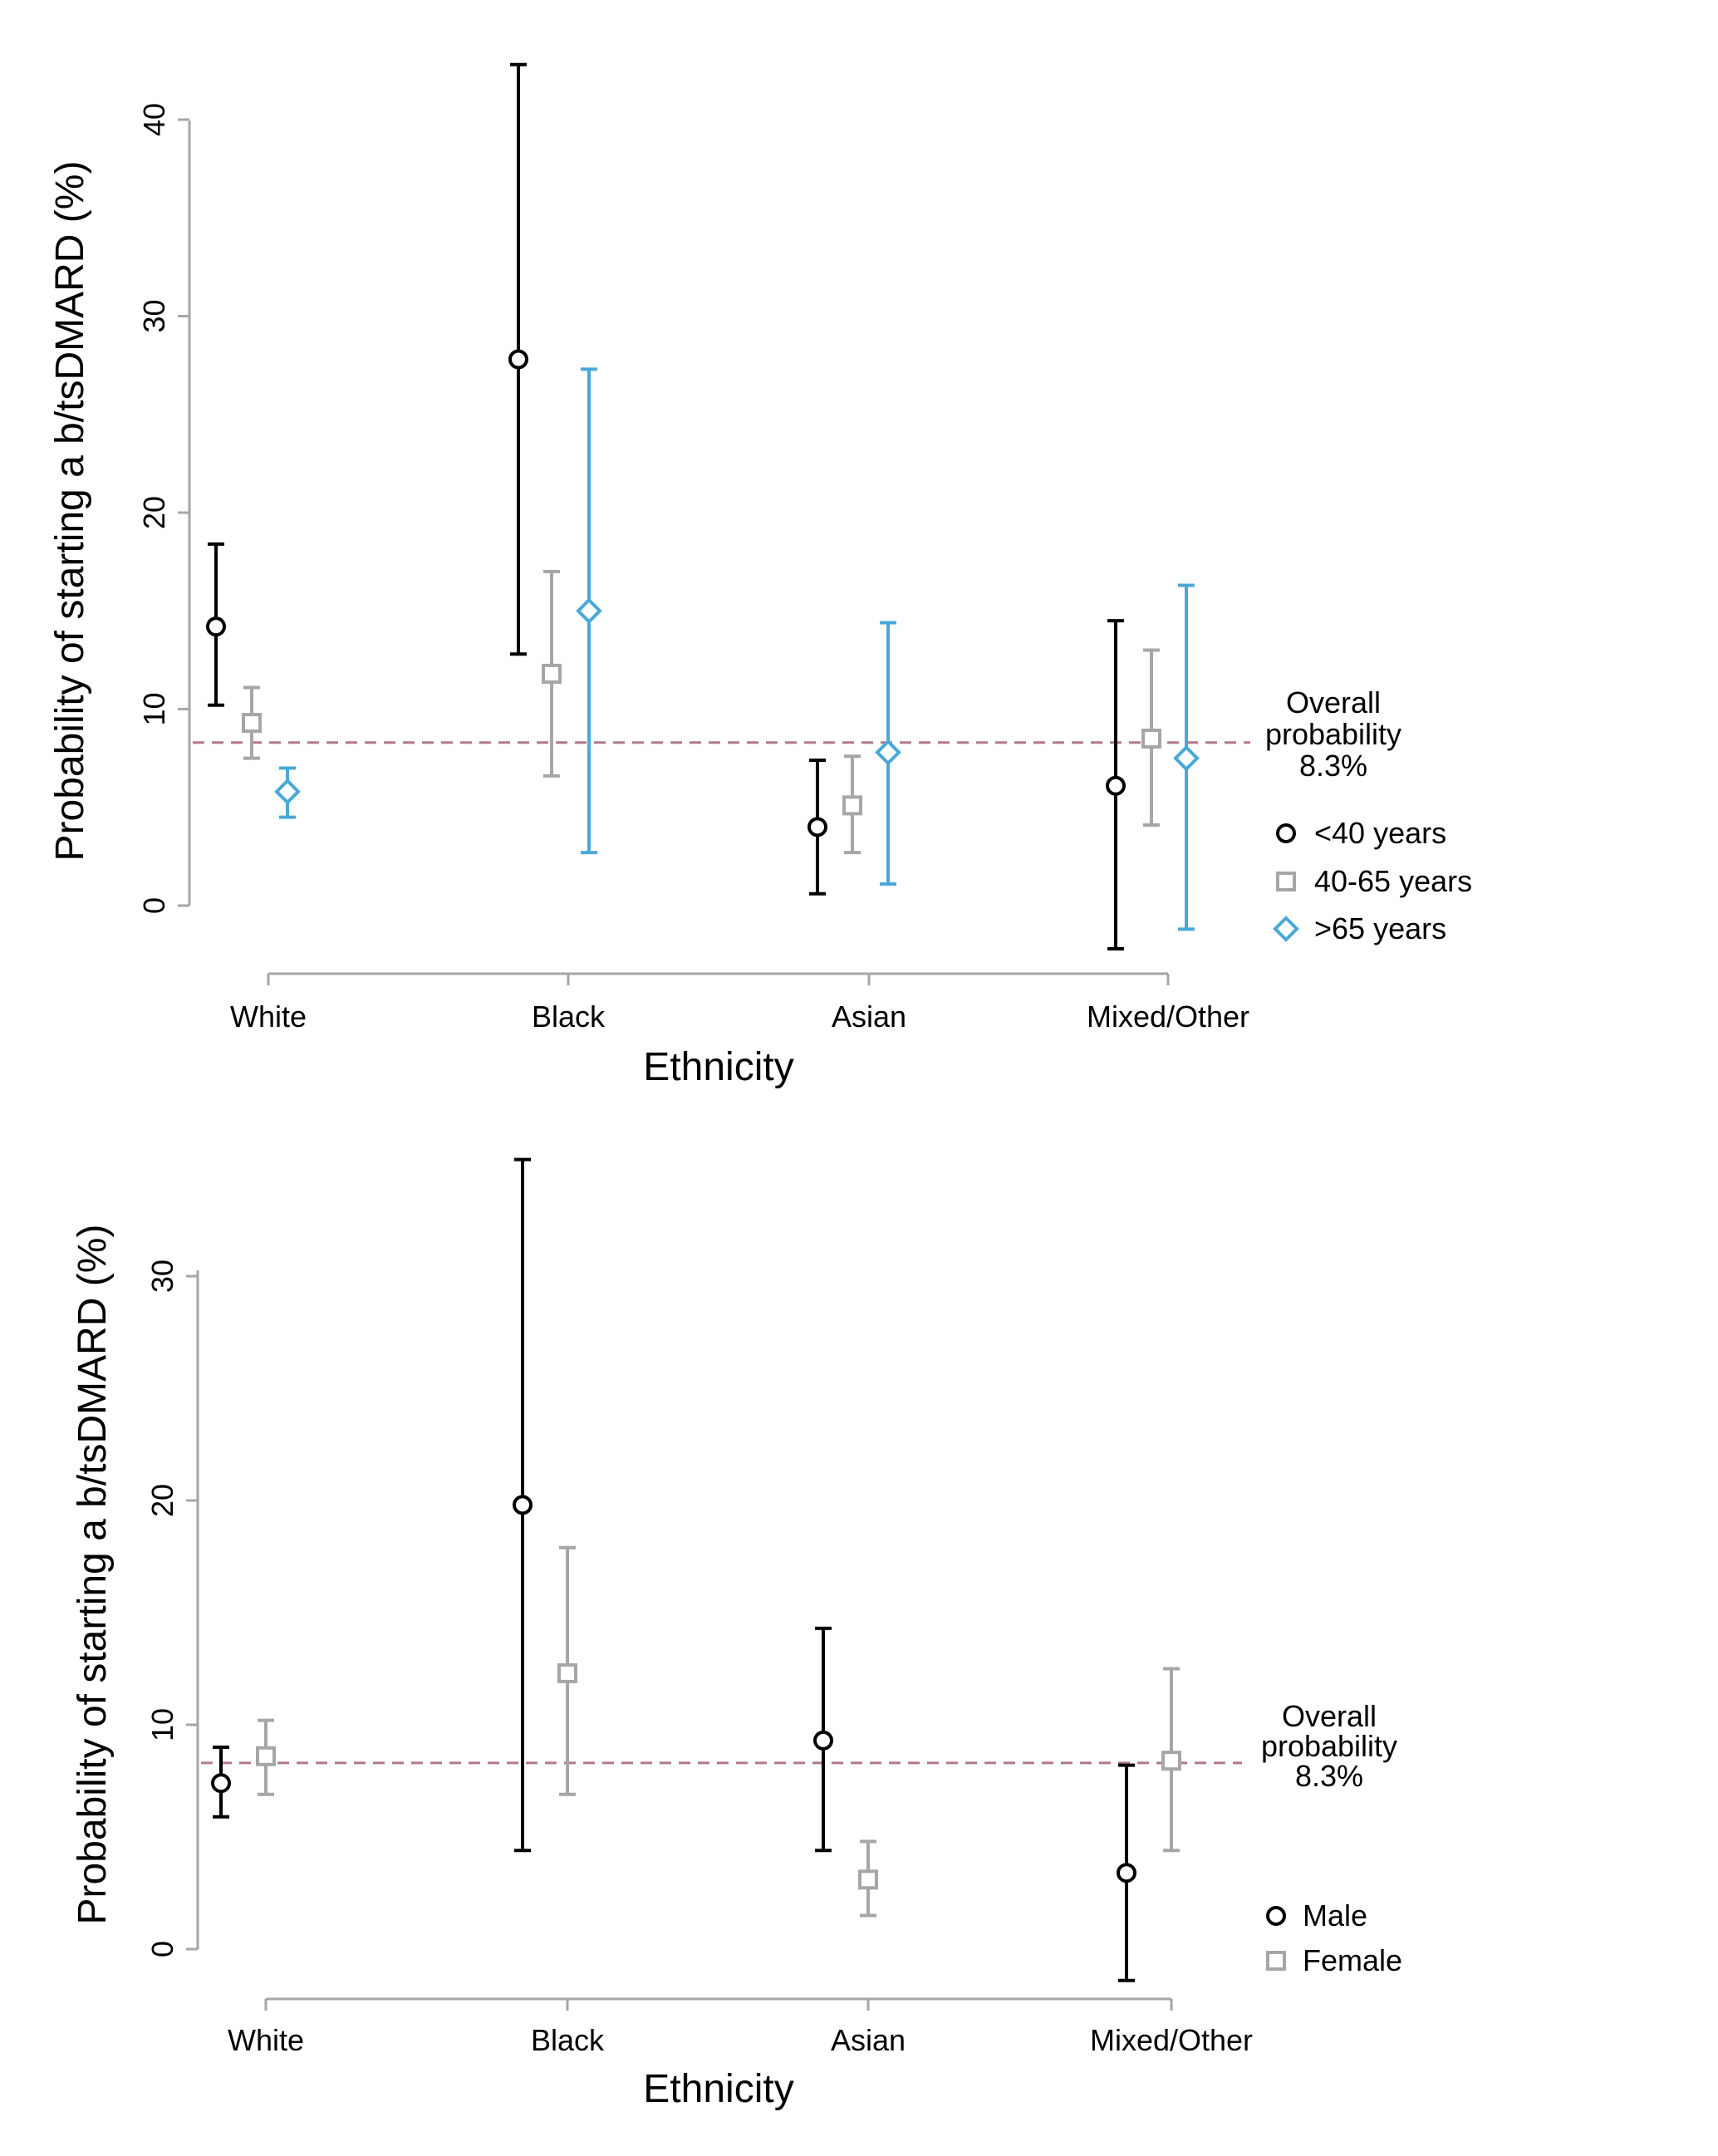 Image resolution: width=1718 pixels, height=2156 pixels. Describe the element at coordinates (1335, 1915) in the screenshot. I see `legend-label: Male` at that location.